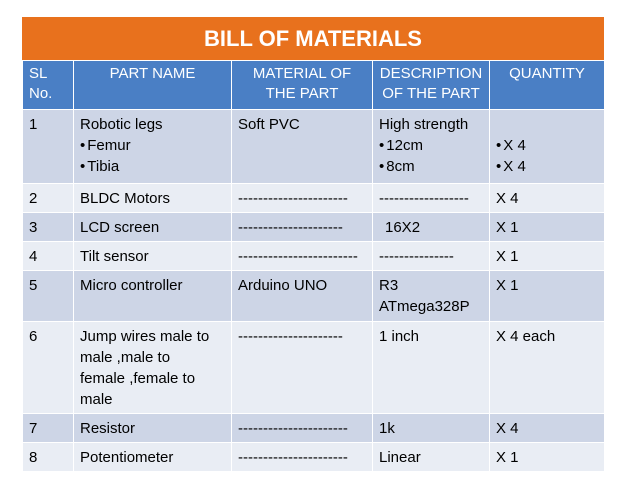 The height and width of the screenshot is (483, 627). I want to click on cell-description: Linear, so click(431, 457).